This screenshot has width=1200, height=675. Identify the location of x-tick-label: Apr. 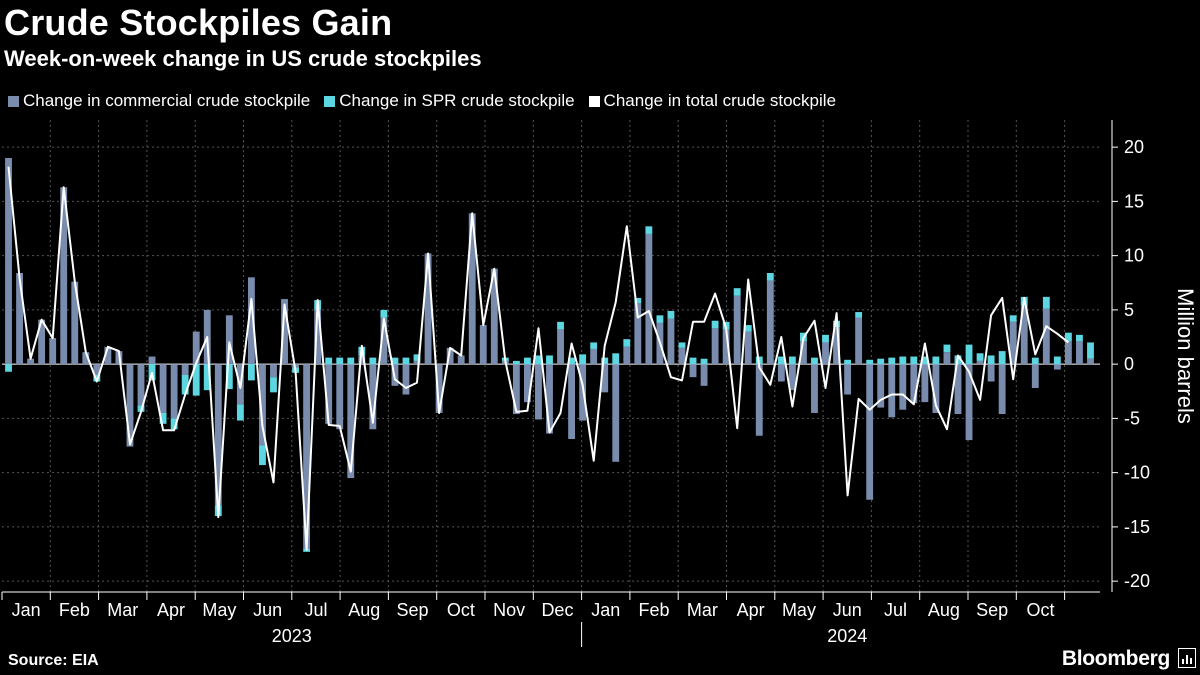
(751, 610).